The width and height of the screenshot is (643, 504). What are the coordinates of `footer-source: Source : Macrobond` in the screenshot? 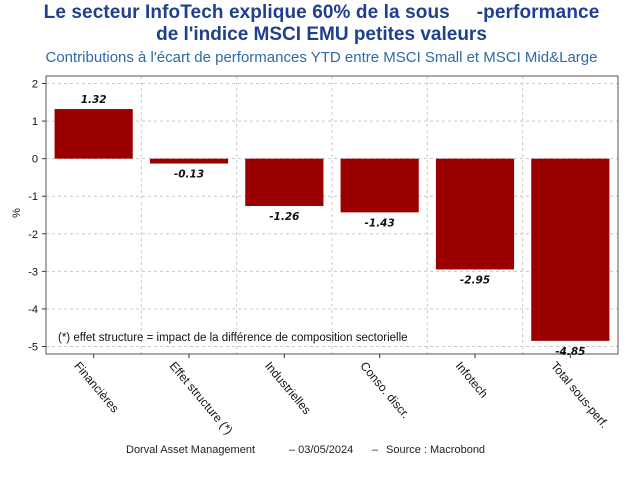 It's located at (436, 450).